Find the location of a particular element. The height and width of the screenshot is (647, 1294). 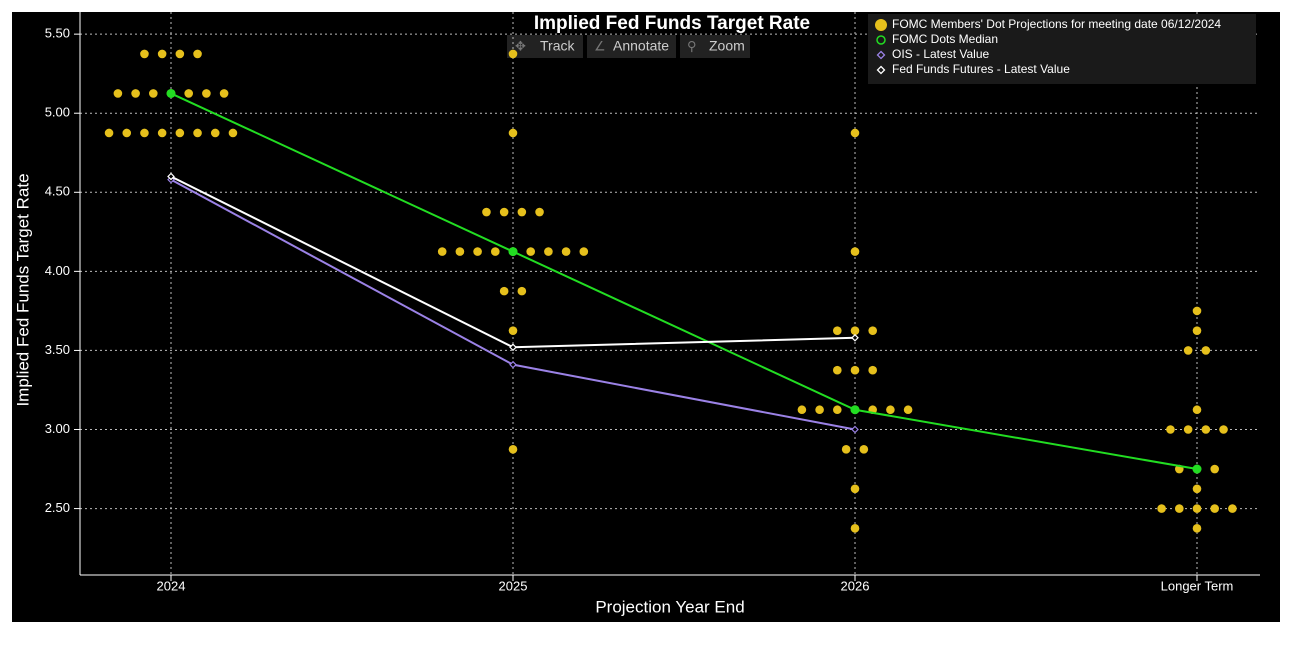

y-tick-label: 2.50 is located at coordinates (57, 507).